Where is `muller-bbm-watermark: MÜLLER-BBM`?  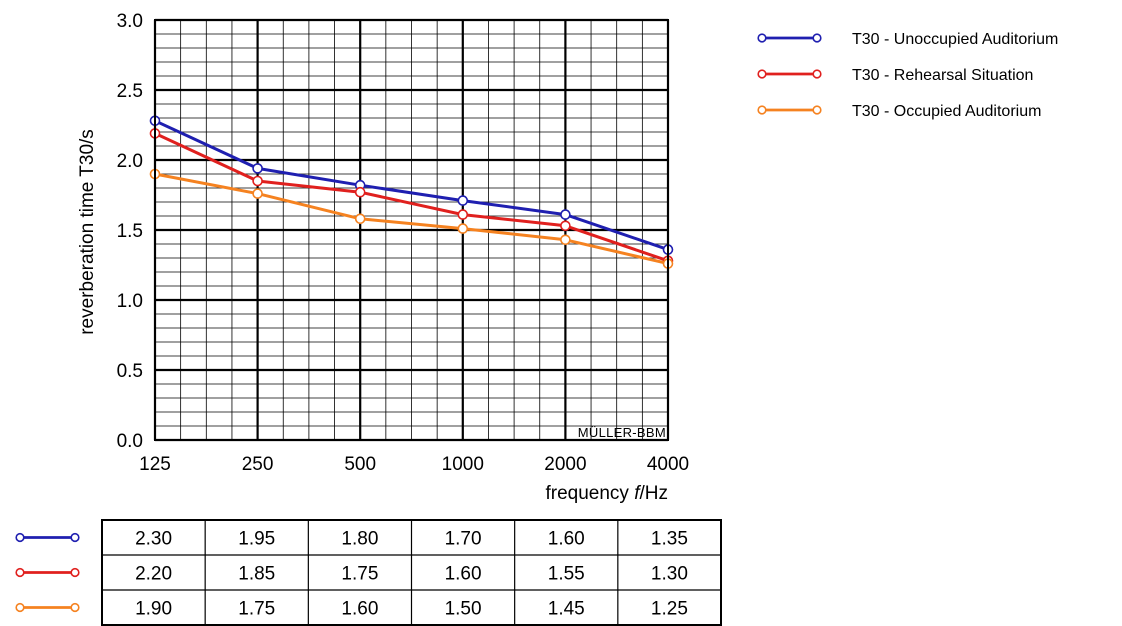 muller-bbm-watermark: MÜLLER-BBM is located at coordinates (622, 432).